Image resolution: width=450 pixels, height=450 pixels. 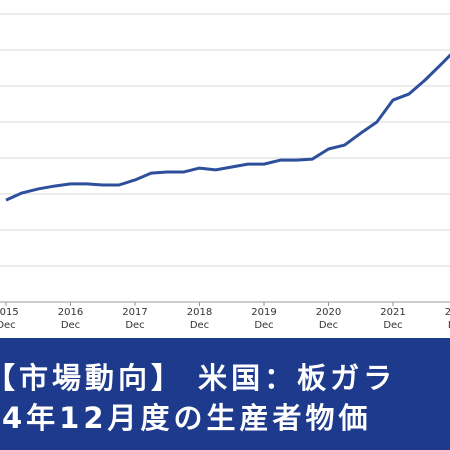 I want to click on x-tick-label: 2017, so click(x=134, y=312).